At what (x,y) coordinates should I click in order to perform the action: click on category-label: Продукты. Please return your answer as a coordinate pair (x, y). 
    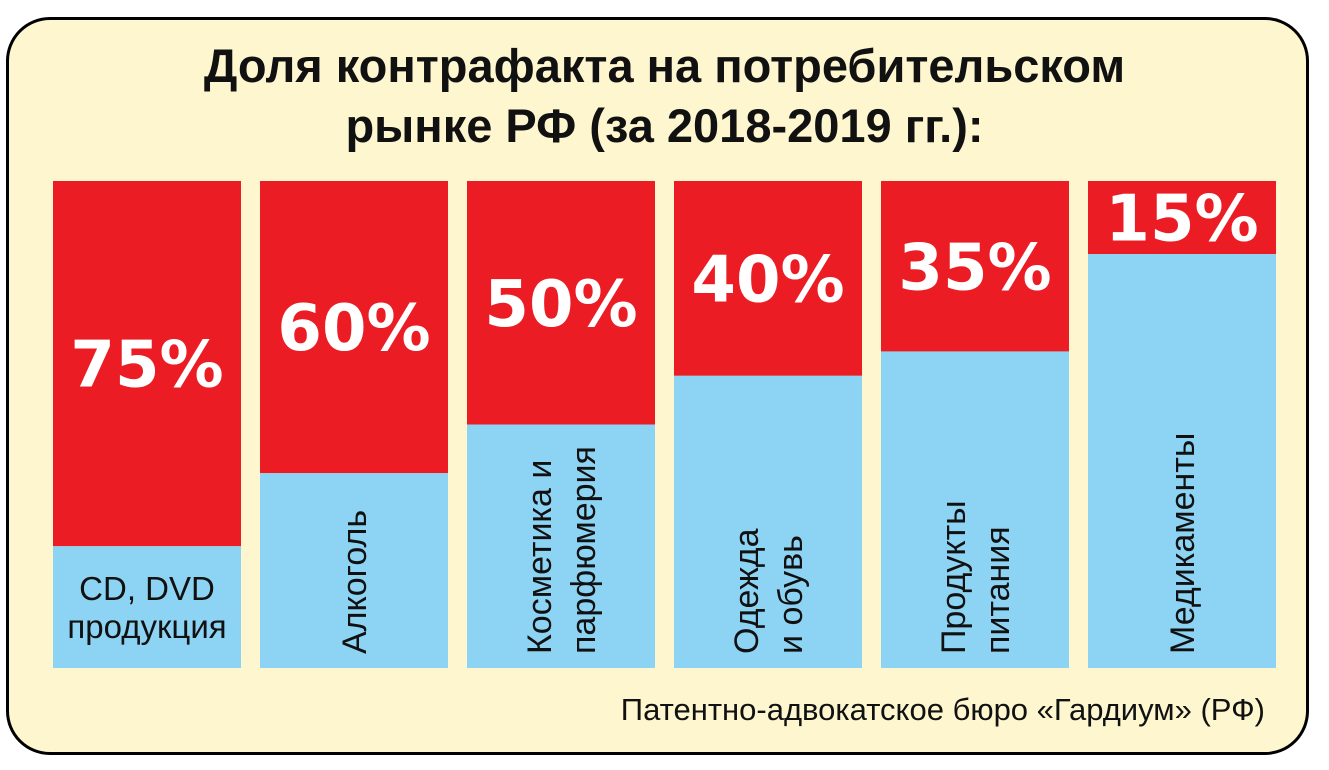
    Looking at the image, I should click on (954, 577).